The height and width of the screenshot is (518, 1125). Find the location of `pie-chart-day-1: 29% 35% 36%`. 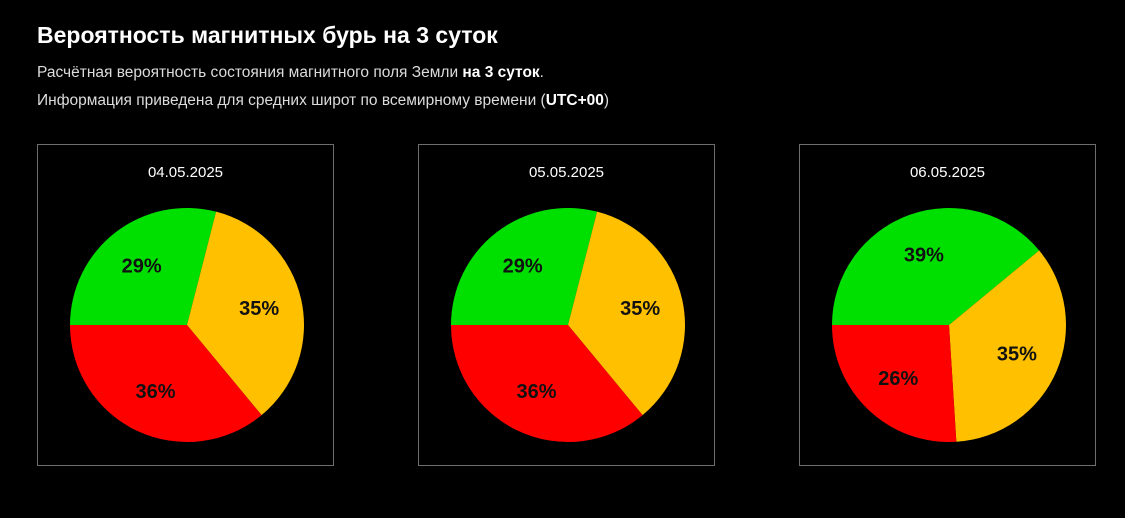

pie-chart-day-1: 29% 35% 36% is located at coordinates (187, 325).